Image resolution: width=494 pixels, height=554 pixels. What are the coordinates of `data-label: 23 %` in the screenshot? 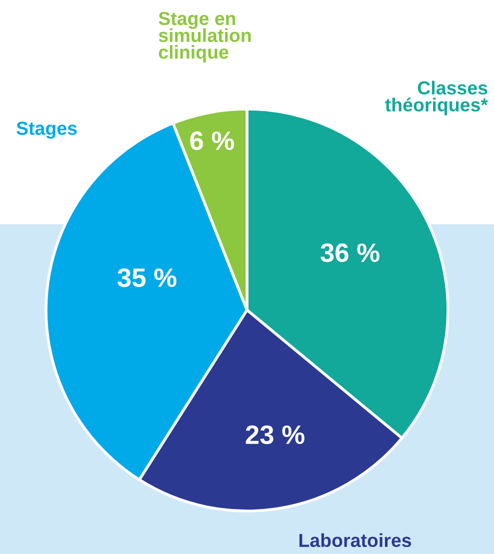 It's located at (275, 434).